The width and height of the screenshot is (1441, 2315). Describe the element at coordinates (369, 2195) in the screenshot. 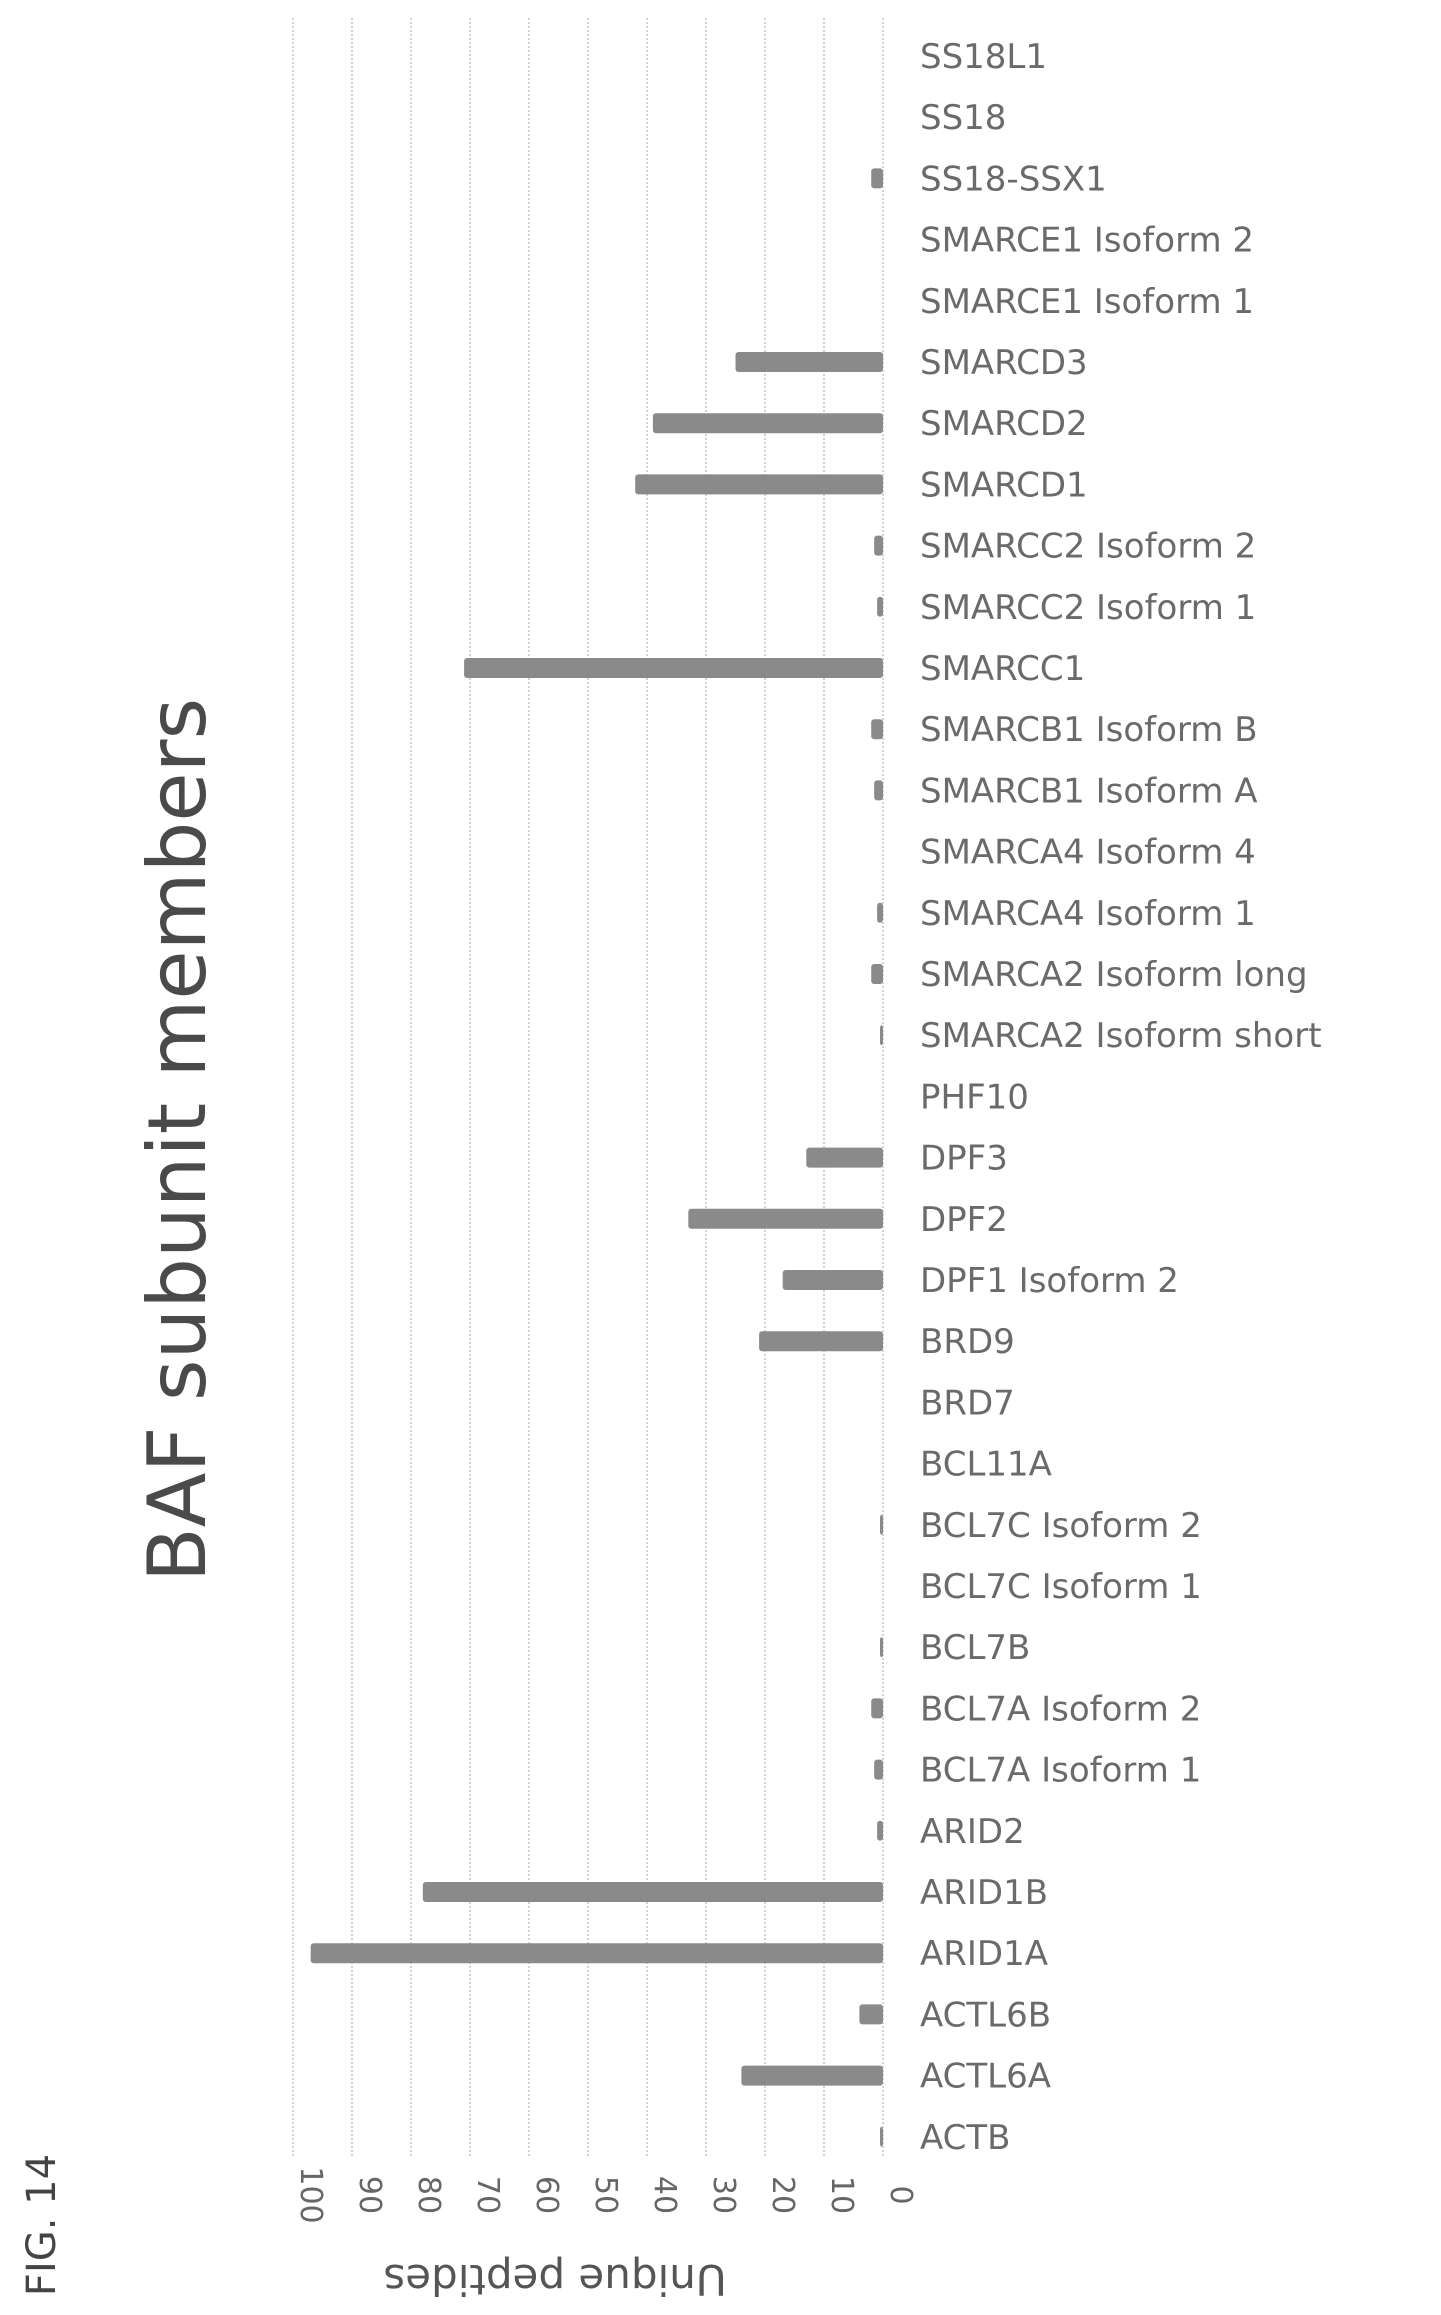

I see `x-tick-label: 90` at that location.